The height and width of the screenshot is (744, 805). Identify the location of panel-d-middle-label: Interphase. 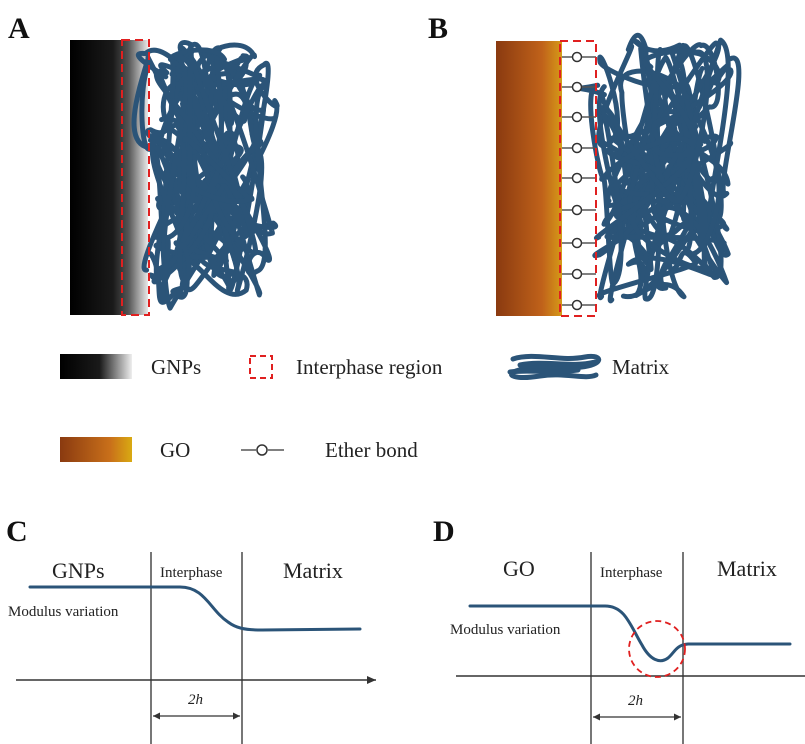
(631, 573).